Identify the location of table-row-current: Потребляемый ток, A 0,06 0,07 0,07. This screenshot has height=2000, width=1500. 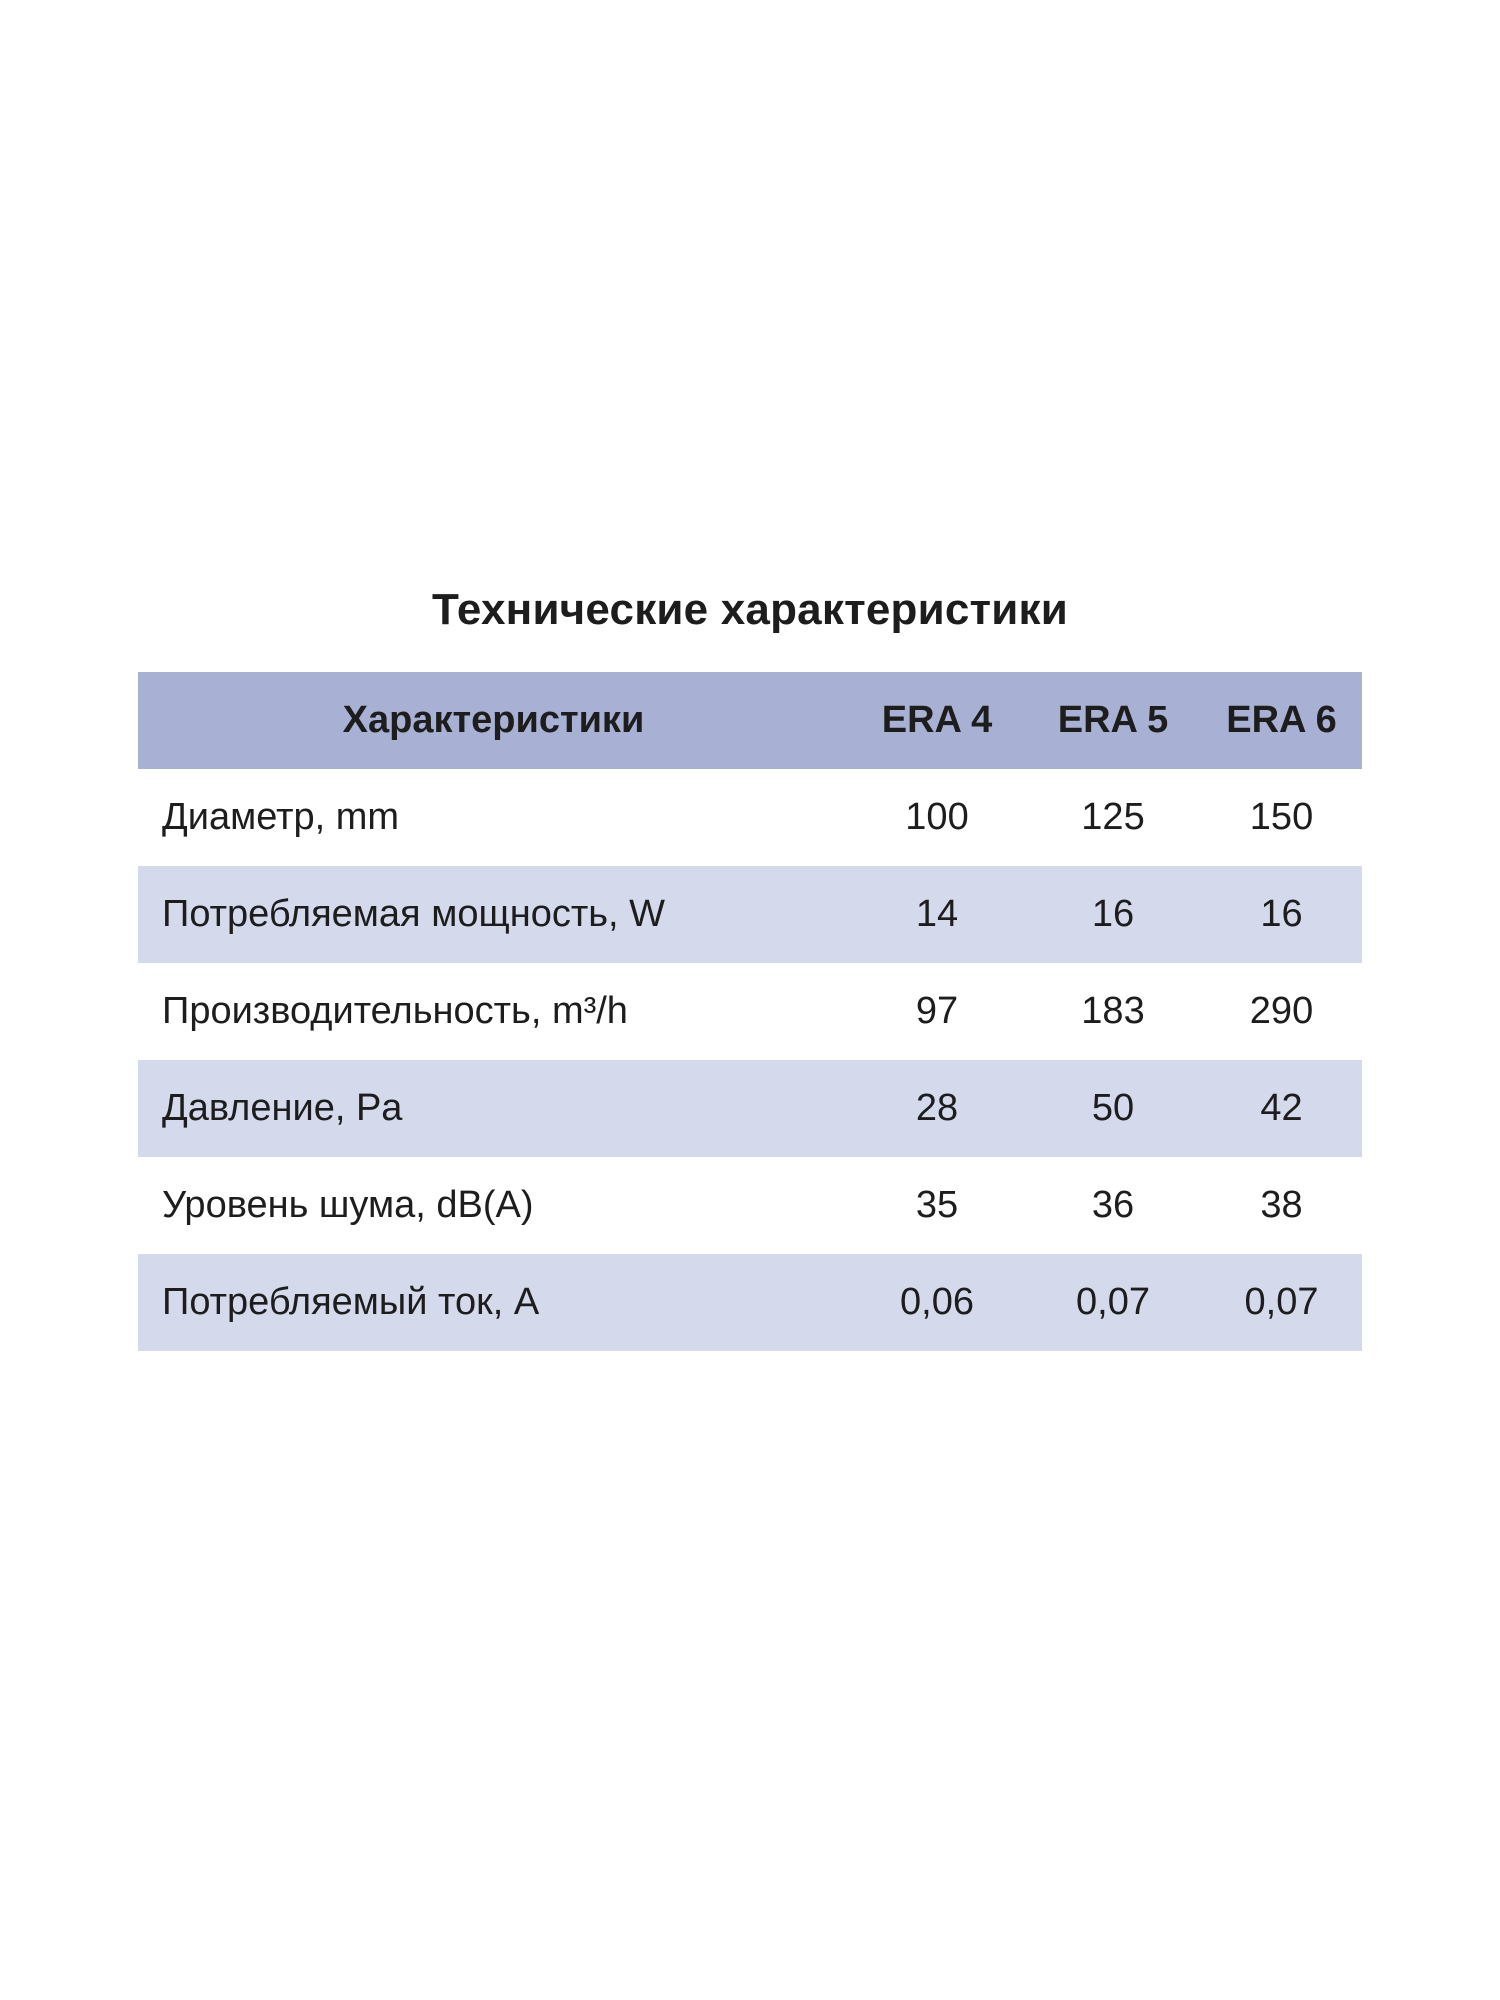
(750, 1302).